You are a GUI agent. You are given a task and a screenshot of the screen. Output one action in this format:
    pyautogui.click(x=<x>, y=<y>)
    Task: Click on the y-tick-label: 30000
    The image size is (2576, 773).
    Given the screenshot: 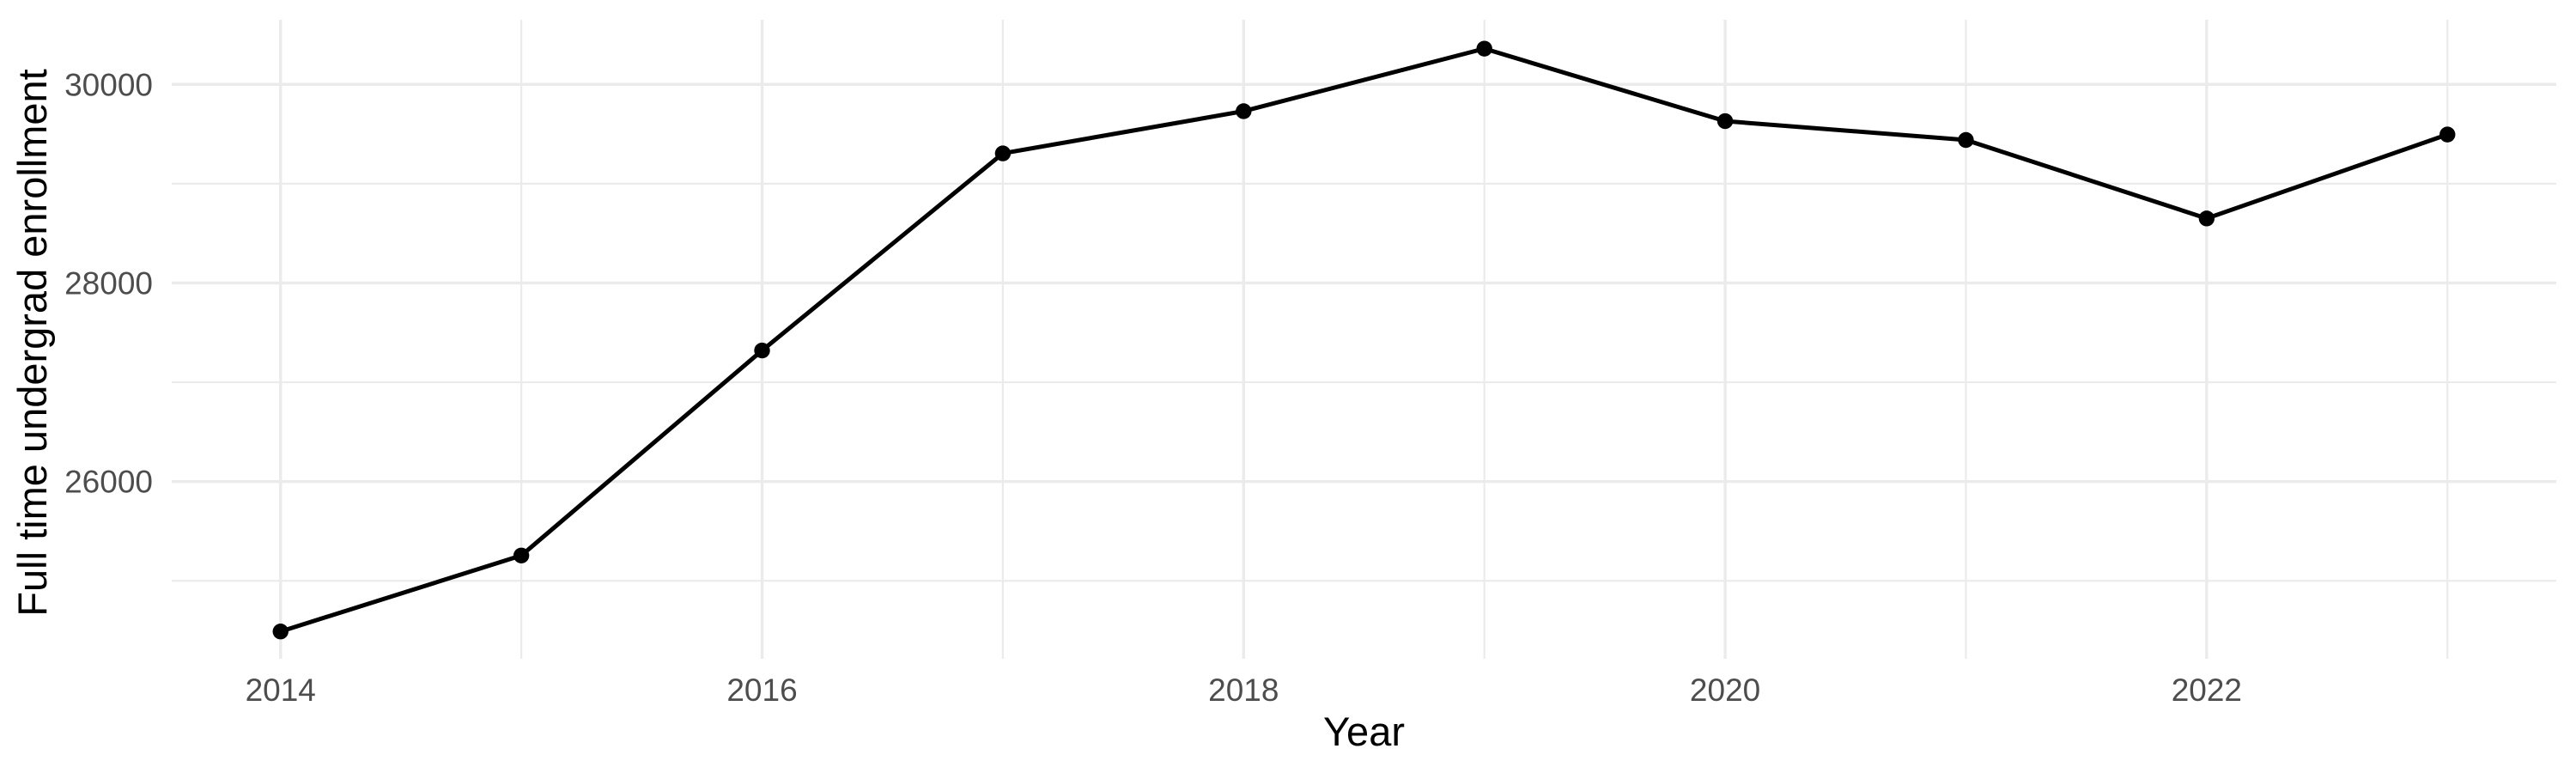 What is the action you would take?
    pyautogui.click(x=109, y=84)
    